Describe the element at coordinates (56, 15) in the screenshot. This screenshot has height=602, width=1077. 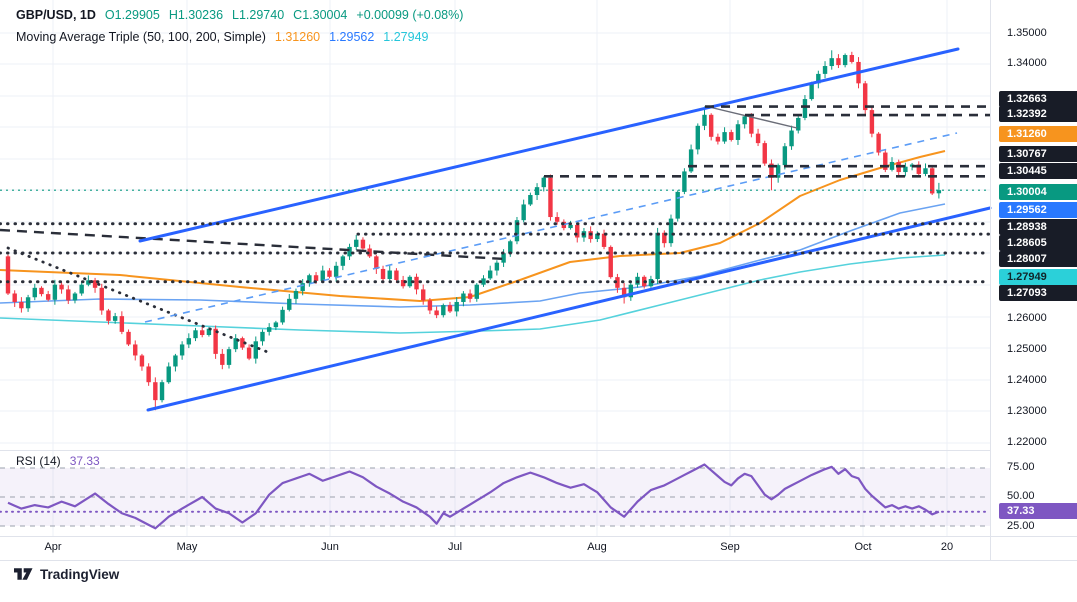
I see `symbol-title: GBP/USD, 1D` at that location.